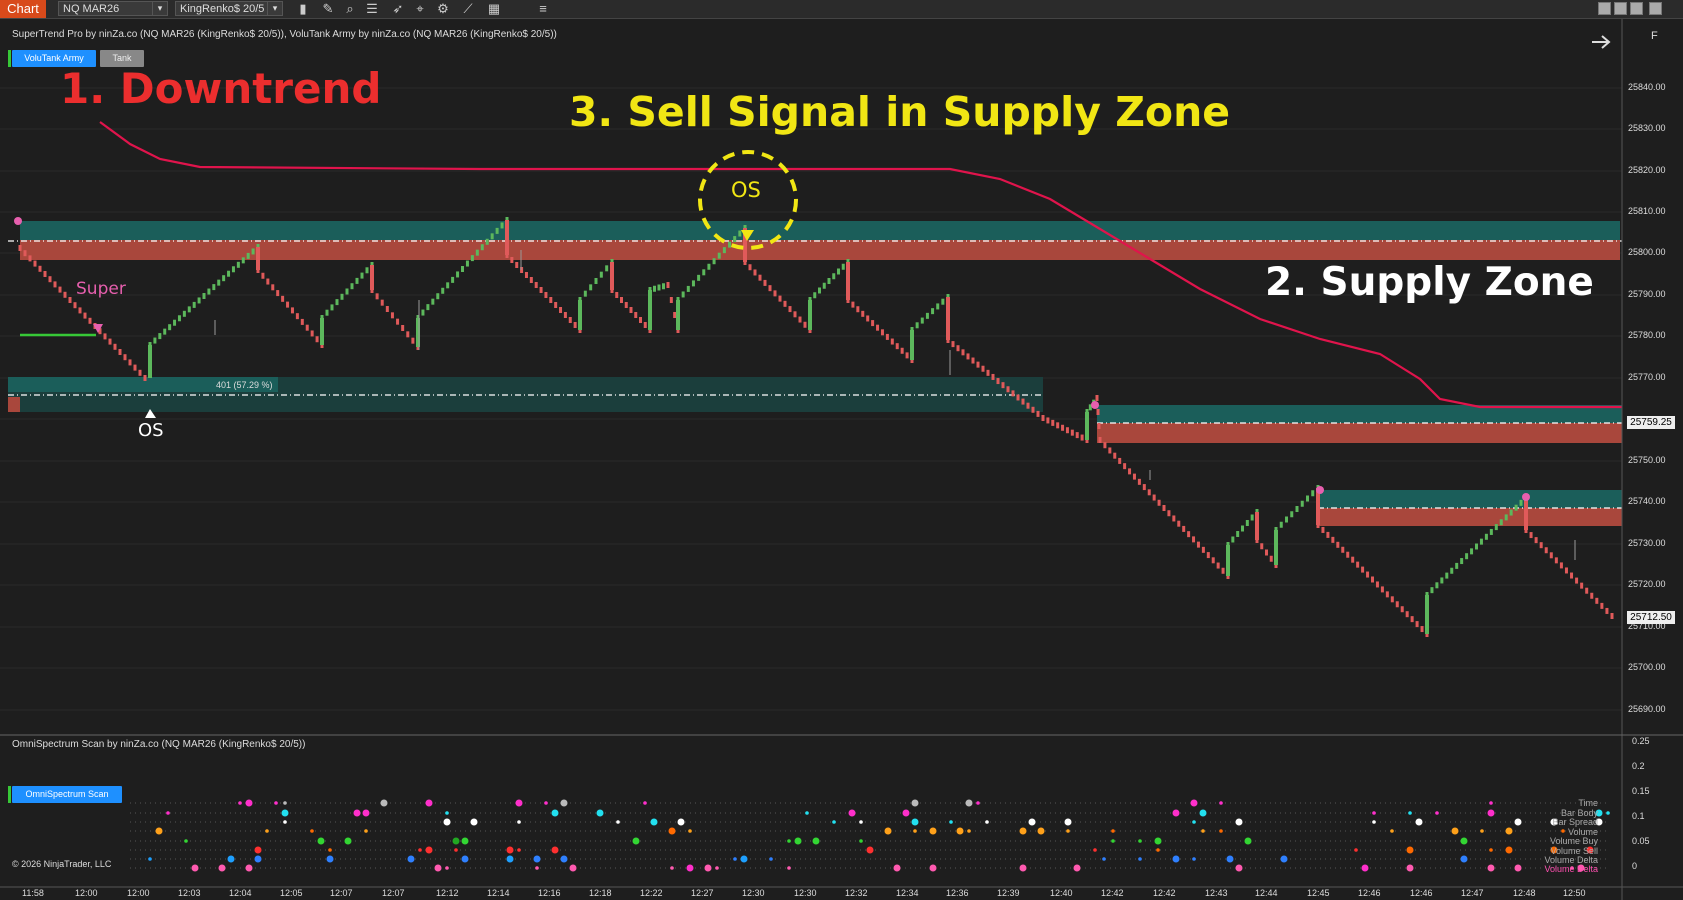 This screenshot has height=900, width=1683. Describe the element at coordinates (98, 328) in the screenshot. I see `super-sell-arrow` at that location.